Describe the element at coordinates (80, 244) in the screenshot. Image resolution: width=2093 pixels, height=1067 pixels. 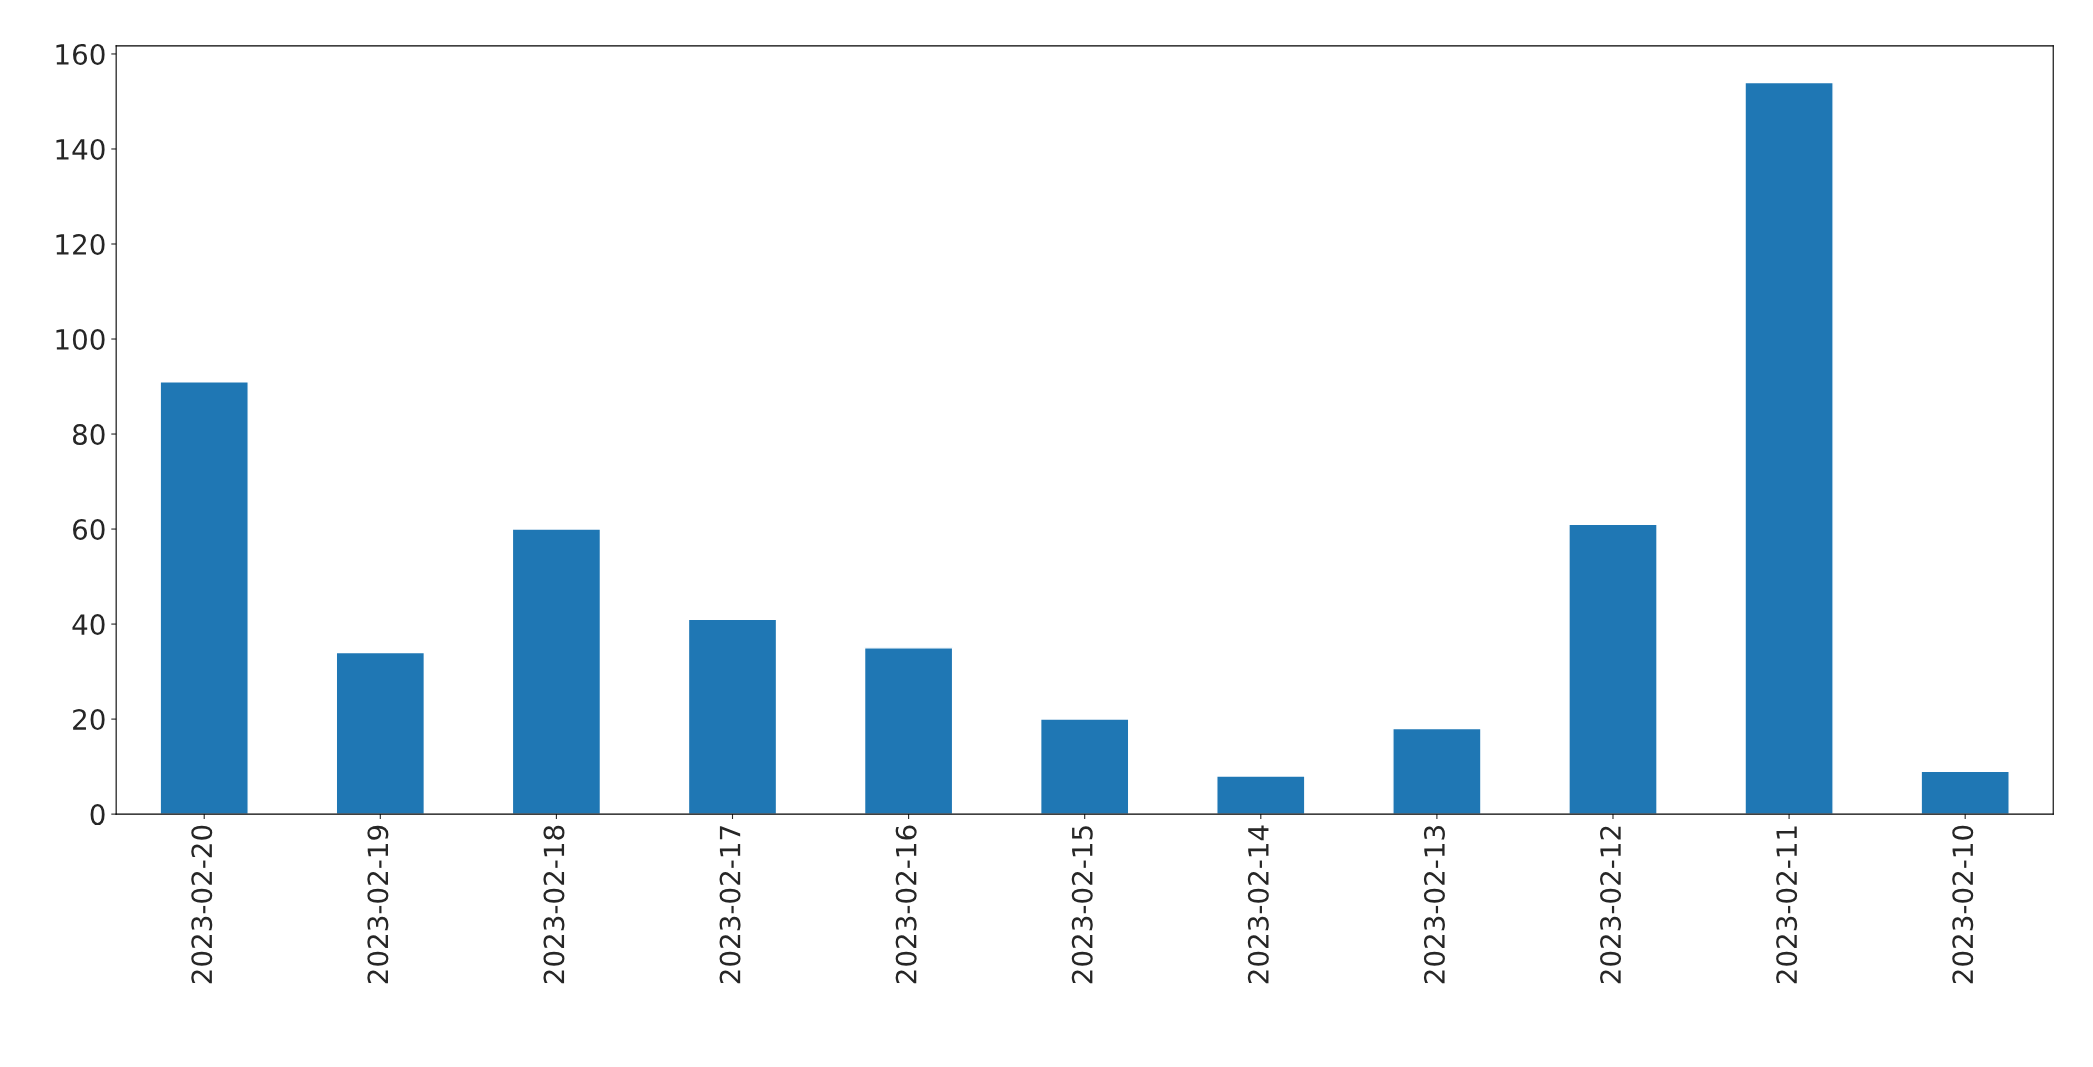
I see `y-tick-label: 120` at that location.